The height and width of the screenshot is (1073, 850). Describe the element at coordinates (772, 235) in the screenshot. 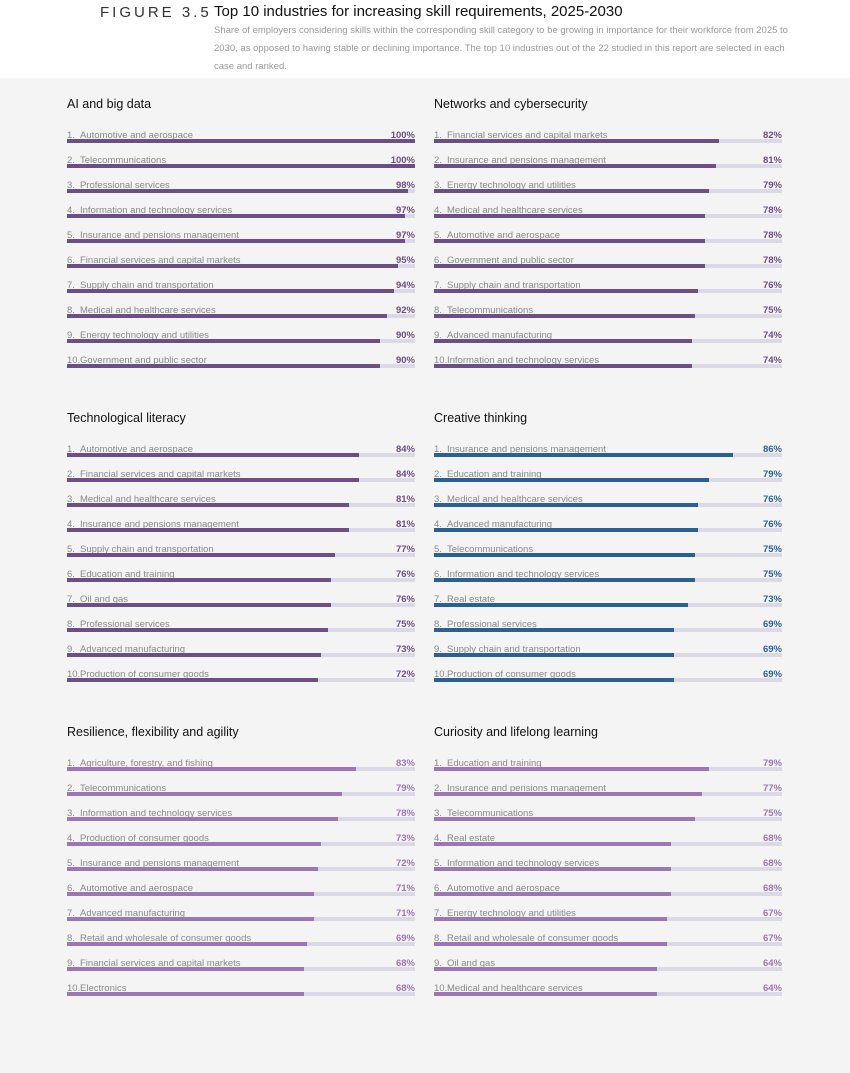

I see `value-label: 78%` at that location.